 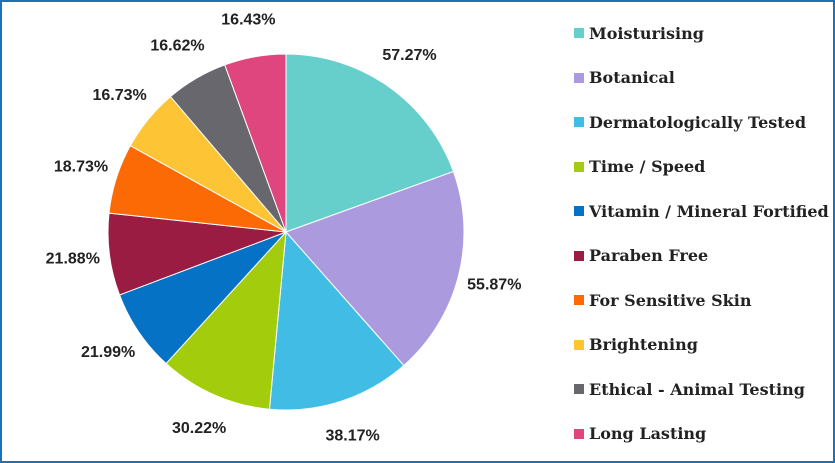 I want to click on legend-label-7: Brightening, so click(x=643, y=344).